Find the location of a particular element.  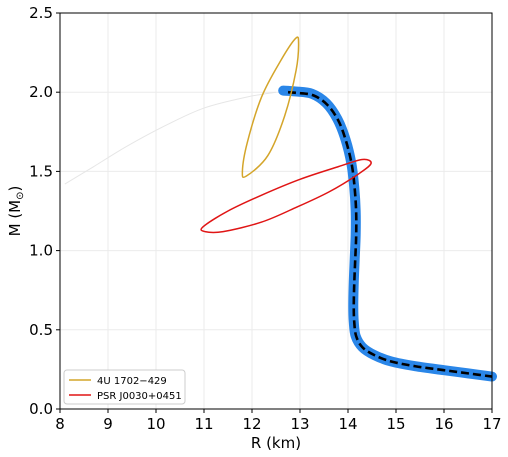

x-tick-label-1: 9 is located at coordinates (108, 424).